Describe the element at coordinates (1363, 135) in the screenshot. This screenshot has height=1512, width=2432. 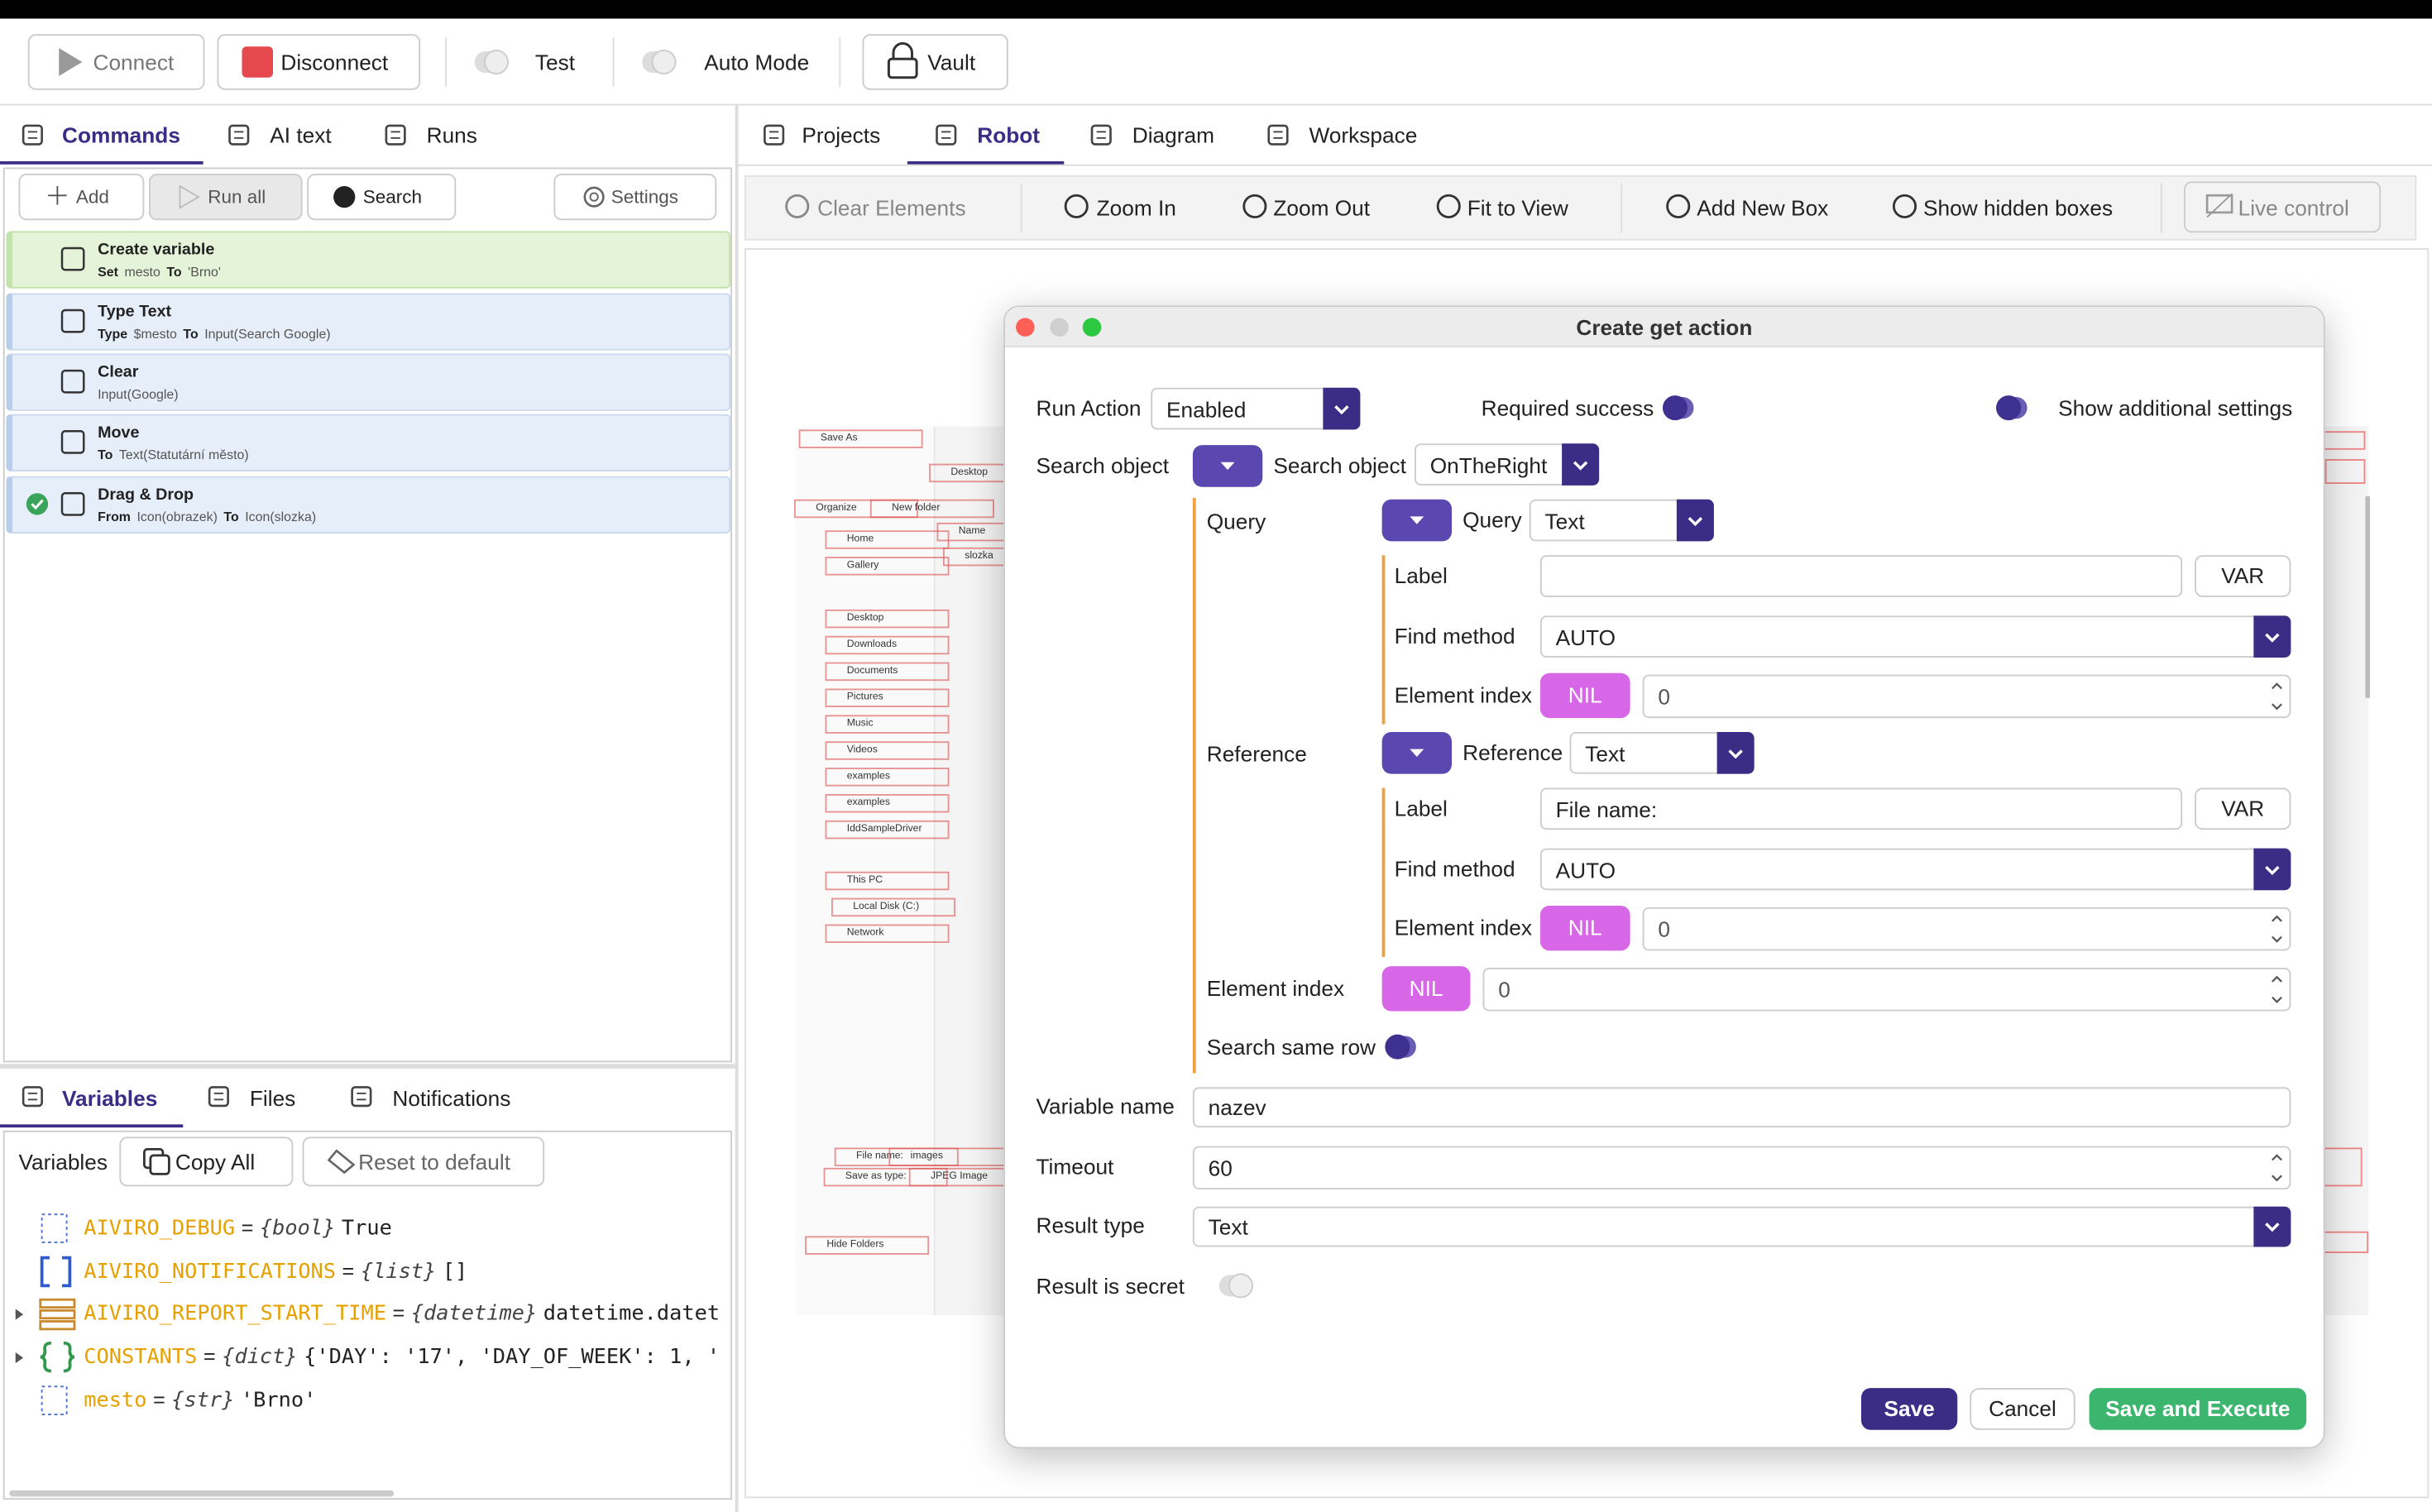
I see `tab: Workspace` at that location.